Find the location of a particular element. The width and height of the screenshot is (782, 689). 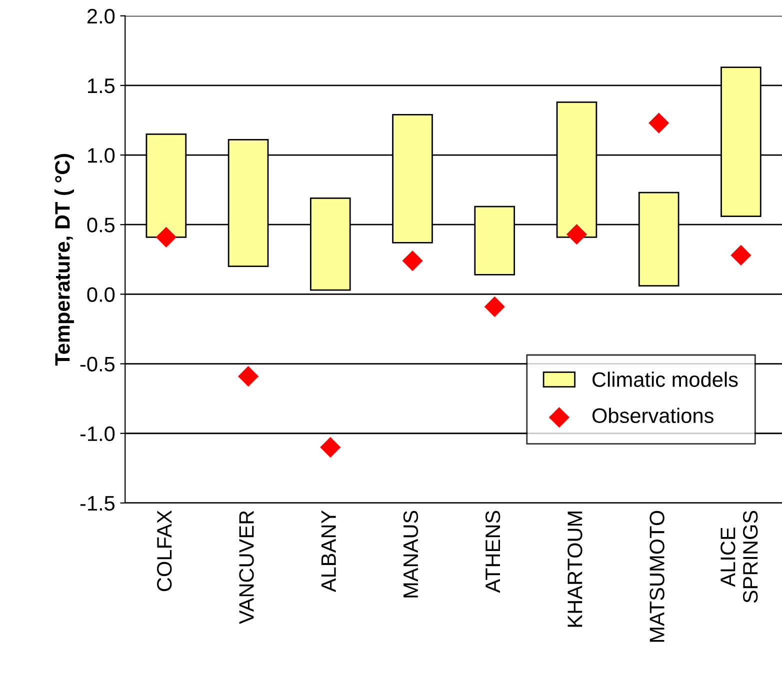

legend-label: Observations is located at coordinates (653, 416).